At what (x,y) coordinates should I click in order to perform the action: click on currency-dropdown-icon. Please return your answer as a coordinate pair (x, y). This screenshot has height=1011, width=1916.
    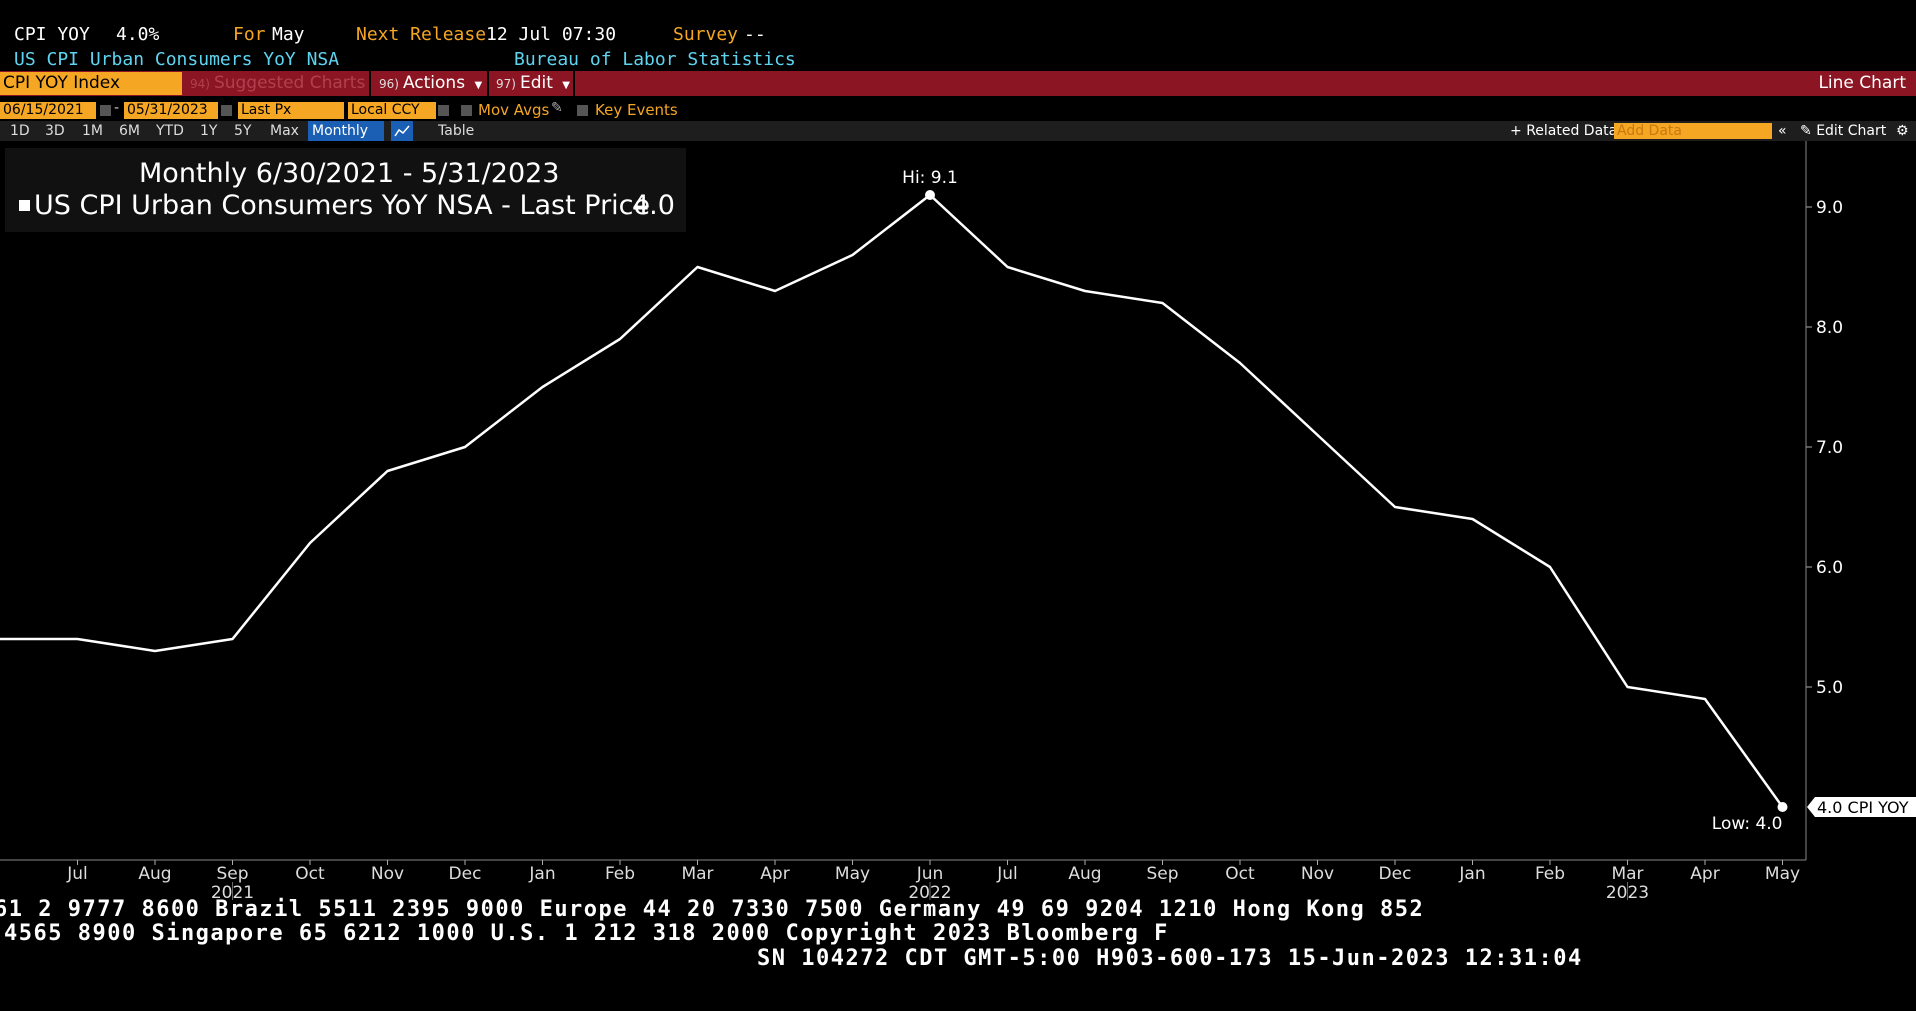
    Looking at the image, I should click on (443, 110).